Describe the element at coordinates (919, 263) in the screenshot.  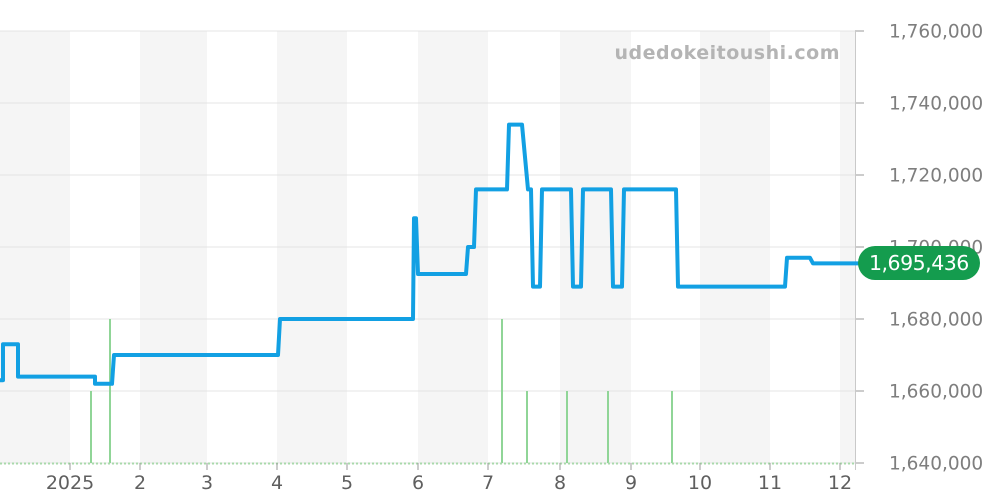
I see `current-price-badge: 1,695,436` at that location.